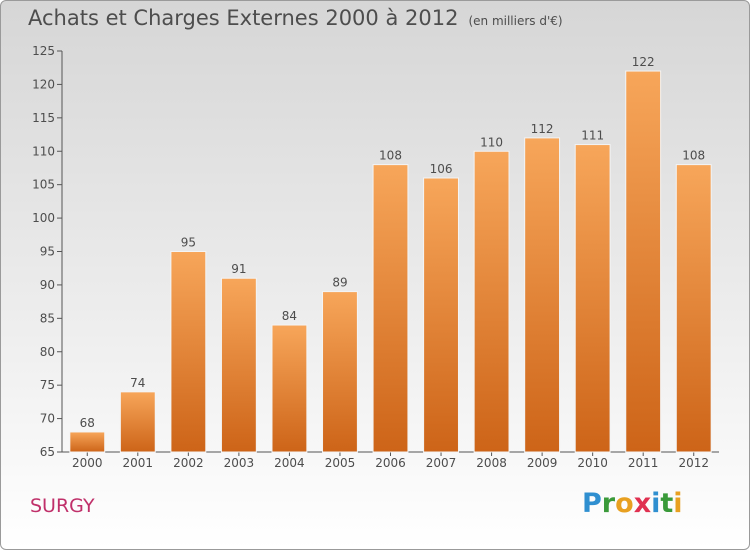  I want to click on y-tick-label: 70, so click(47, 419).